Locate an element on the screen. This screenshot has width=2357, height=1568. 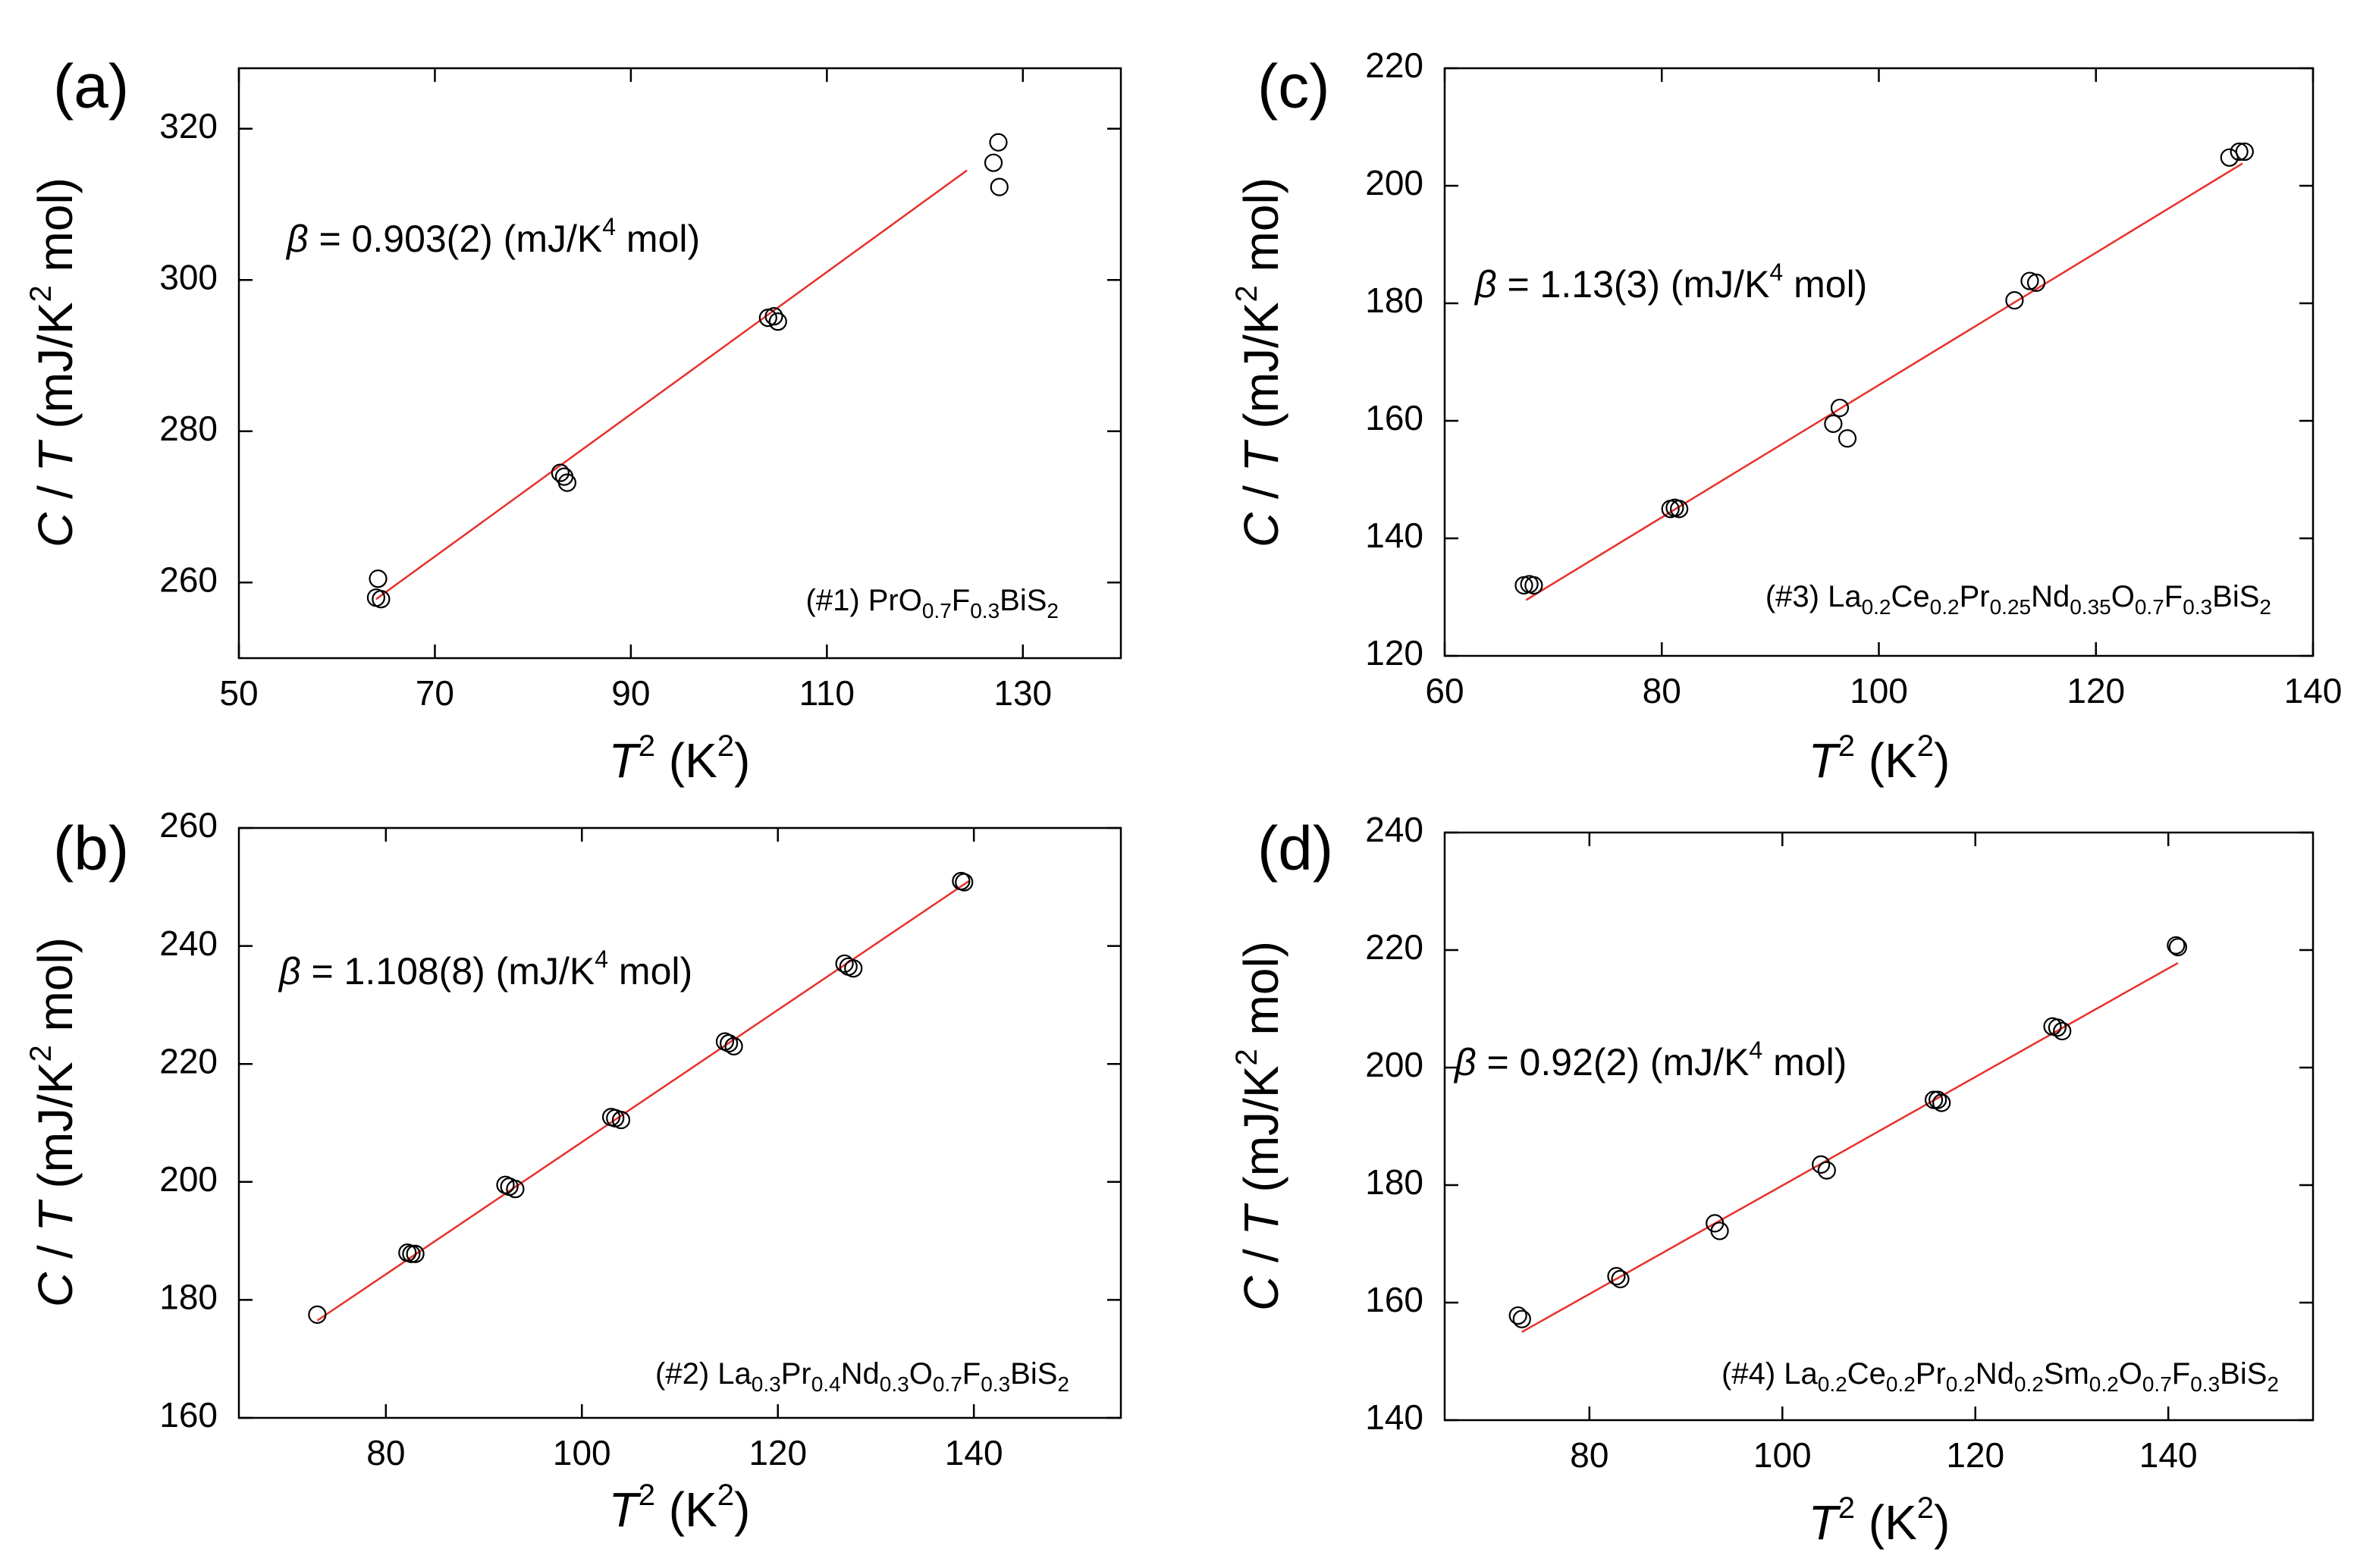
x-tick-label: 70 is located at coordinates (435, 693).